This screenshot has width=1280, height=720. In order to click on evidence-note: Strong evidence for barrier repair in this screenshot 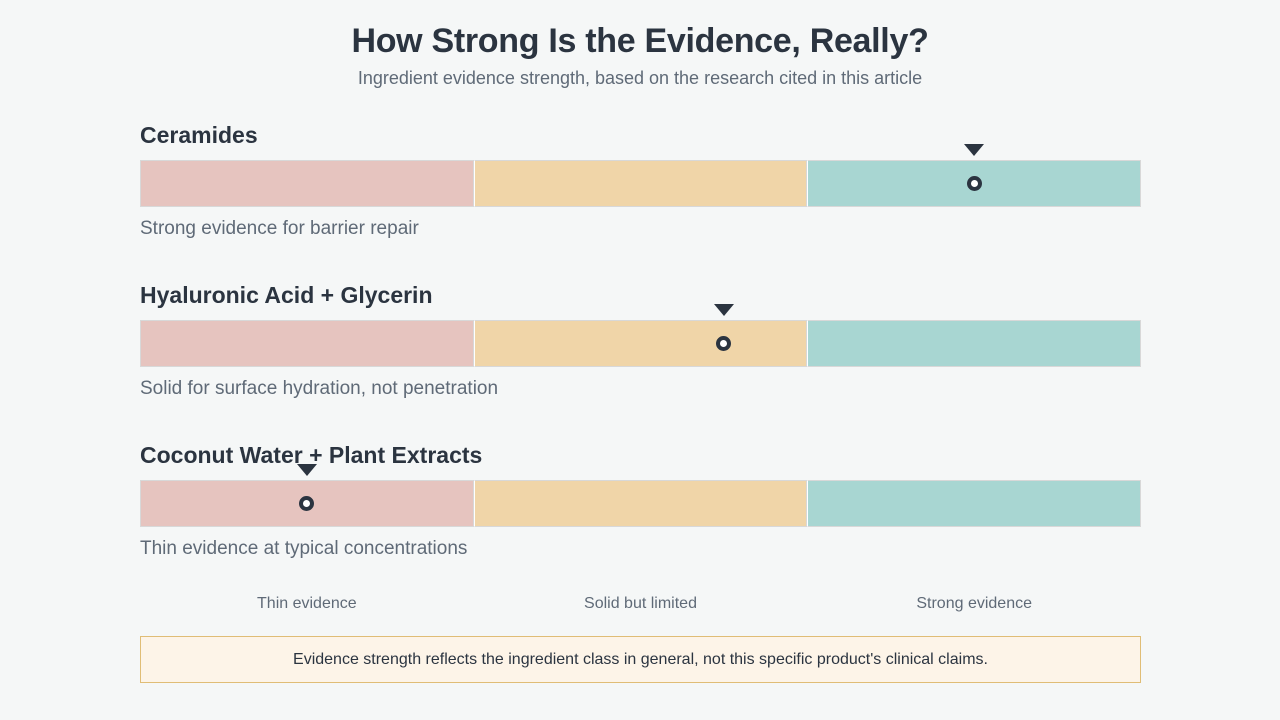, I will do `click(279, 228)`.